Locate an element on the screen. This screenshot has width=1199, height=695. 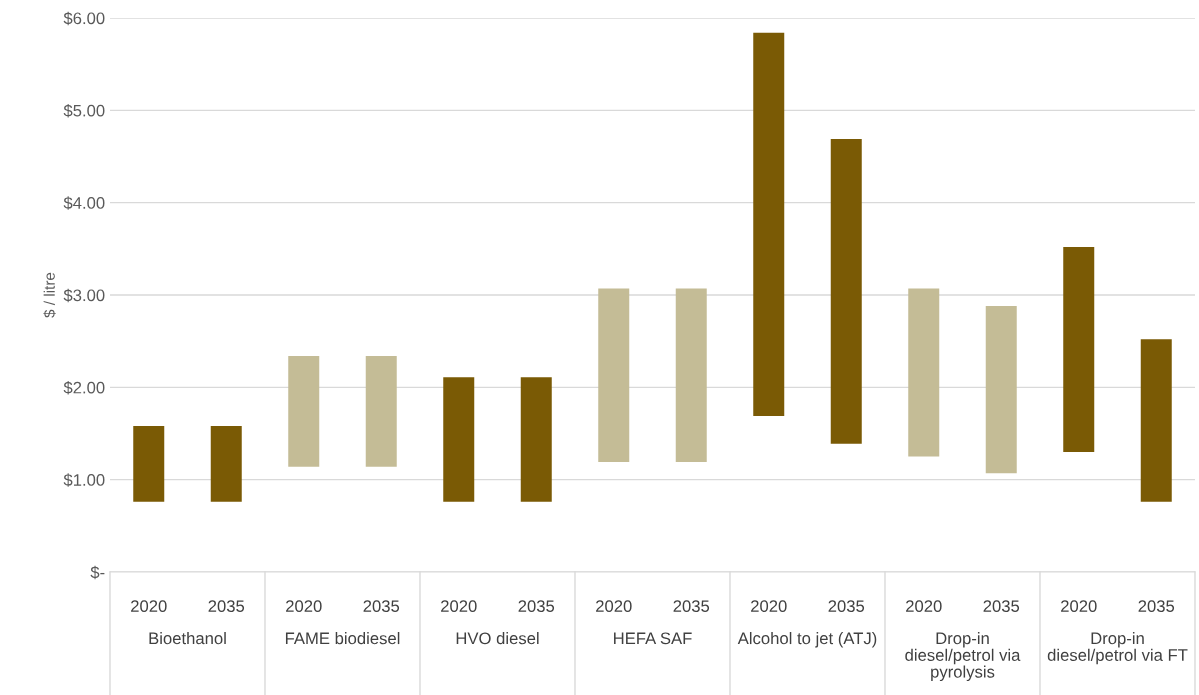
text: HVO diesel is located at coordinates (497, 638).